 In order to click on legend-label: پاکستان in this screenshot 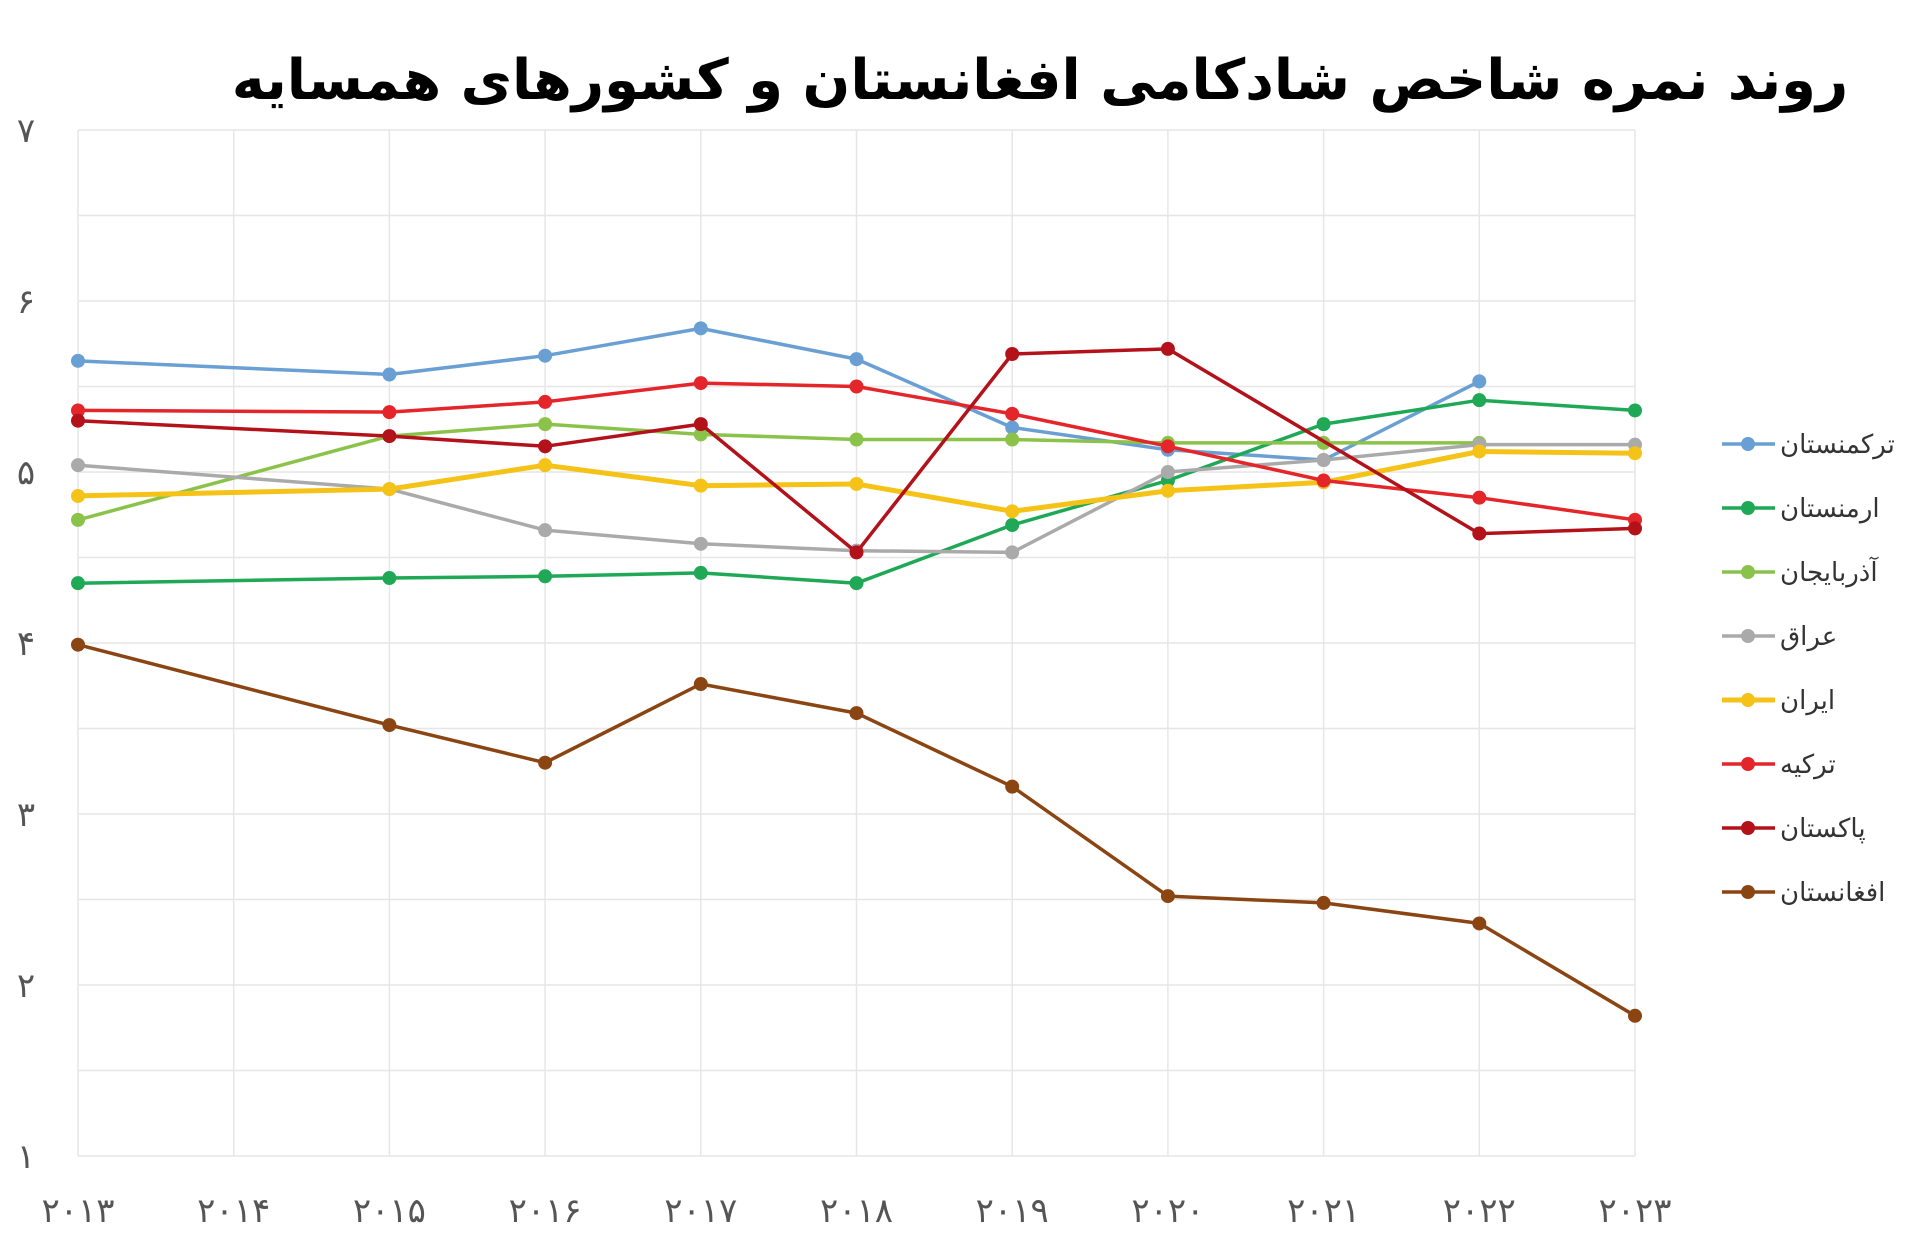, I will do `click(1823, 829)`.